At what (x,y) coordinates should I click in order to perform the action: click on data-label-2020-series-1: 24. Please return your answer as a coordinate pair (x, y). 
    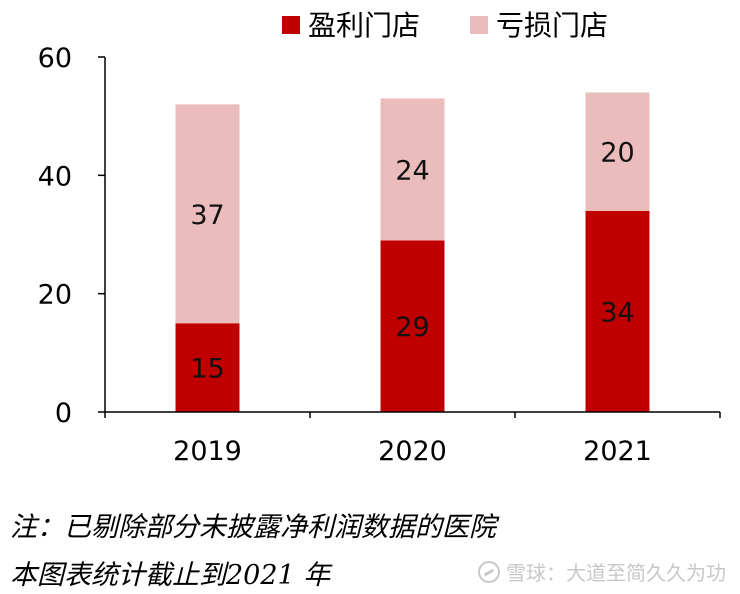
    Looking at the image, I should click on (412, 170).